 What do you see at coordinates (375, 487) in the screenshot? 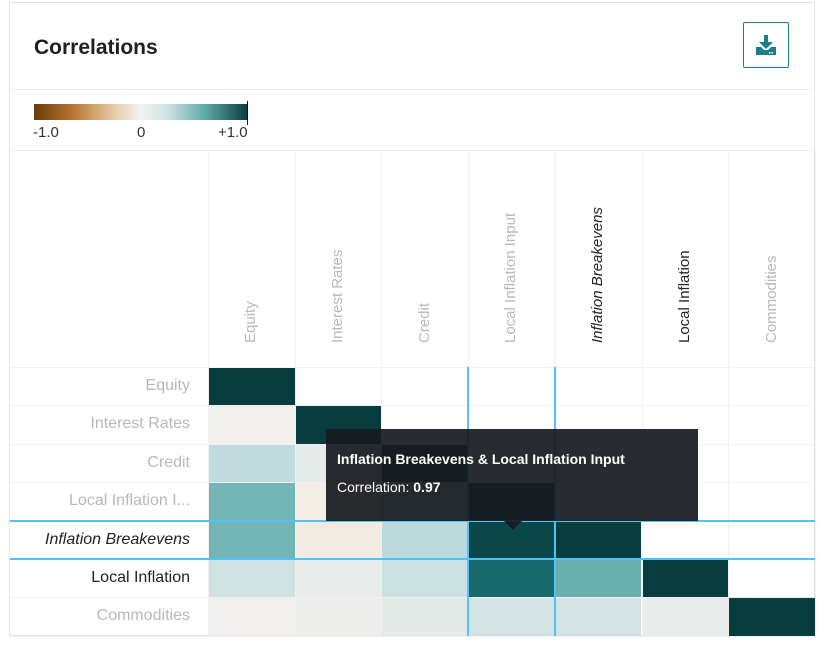
I see `tooltip-label: Correlation:` at bounding box center [375, 487].